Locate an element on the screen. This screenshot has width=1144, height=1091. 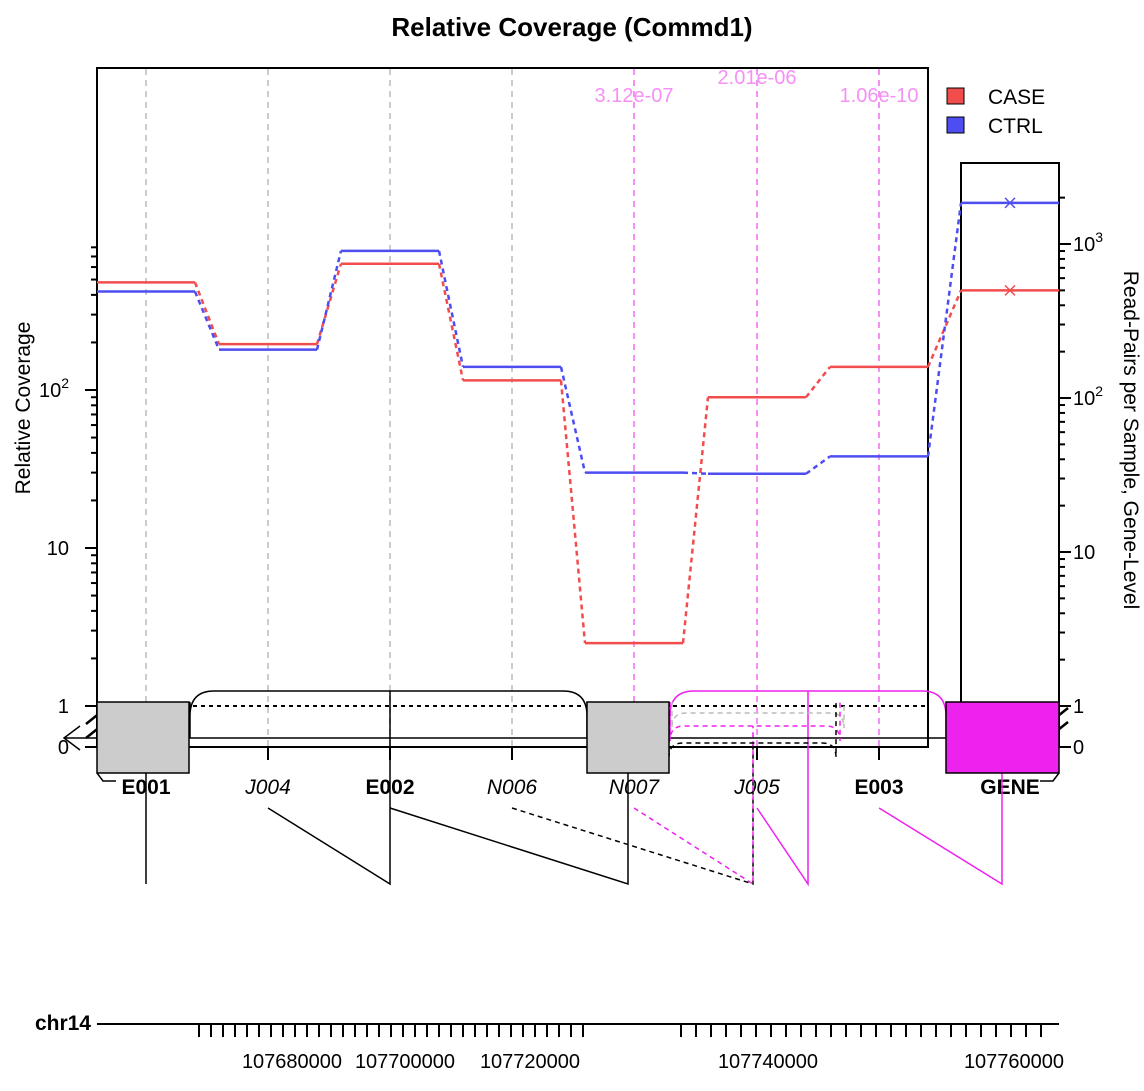
left-tick-label: 1 is located at coordinates (63, 707).